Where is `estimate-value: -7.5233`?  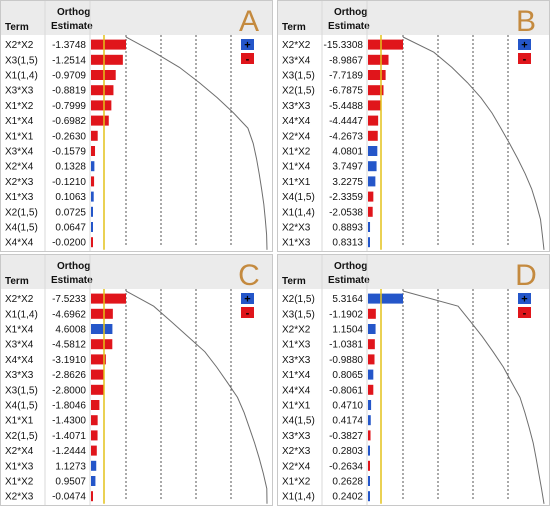 estimate-value: -7.5233 is located at coordinates (69, 299).